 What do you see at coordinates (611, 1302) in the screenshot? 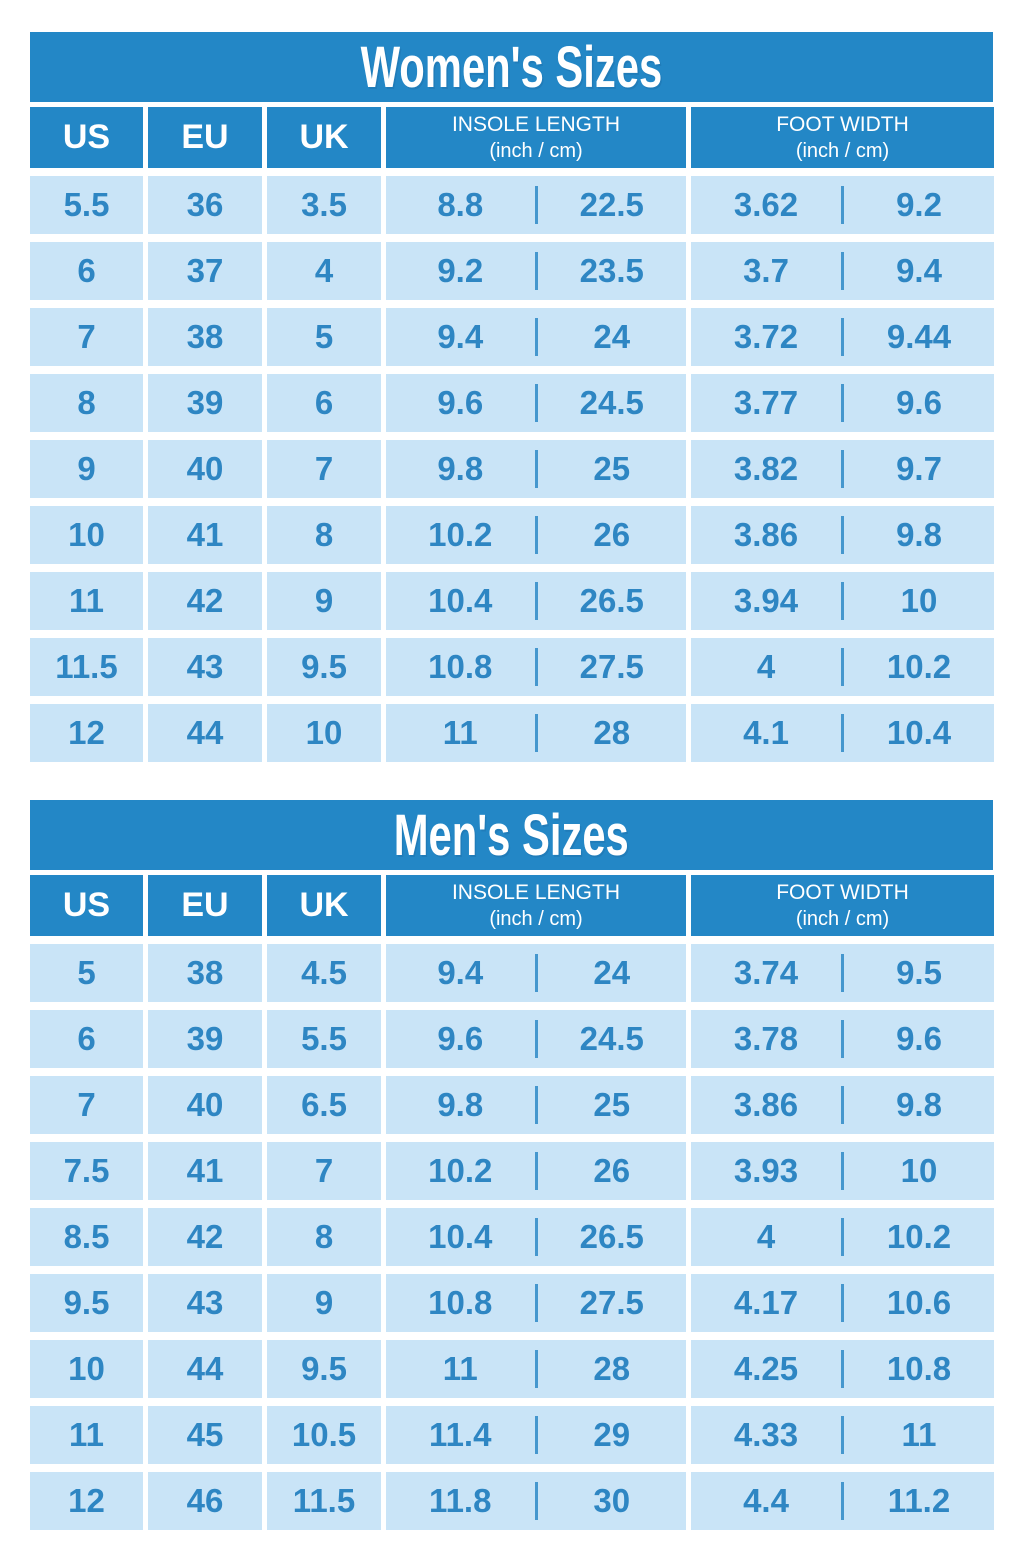
I see `insole-cm-value: 27.5` at bounding box center [611, 1302].